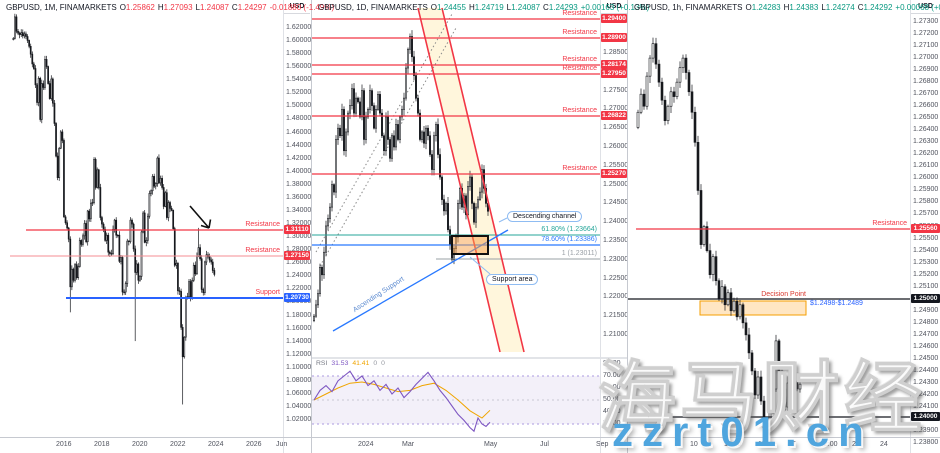 This screenshot has width=940, height=453. Describe the element at coordinates (742, 430) in the screenshot. I see `watermark-site: zzrt01.cn` at that location.